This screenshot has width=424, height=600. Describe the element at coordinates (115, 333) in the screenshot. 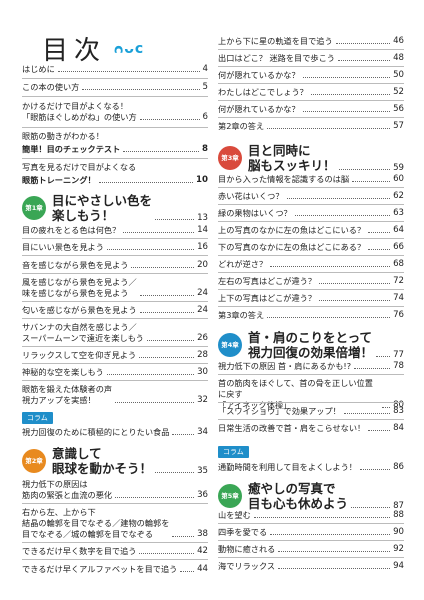

I see `toc-entry: サバンナの大自然を感じよう／ スーパームーンで遠近を楽しもう 26` at that location.